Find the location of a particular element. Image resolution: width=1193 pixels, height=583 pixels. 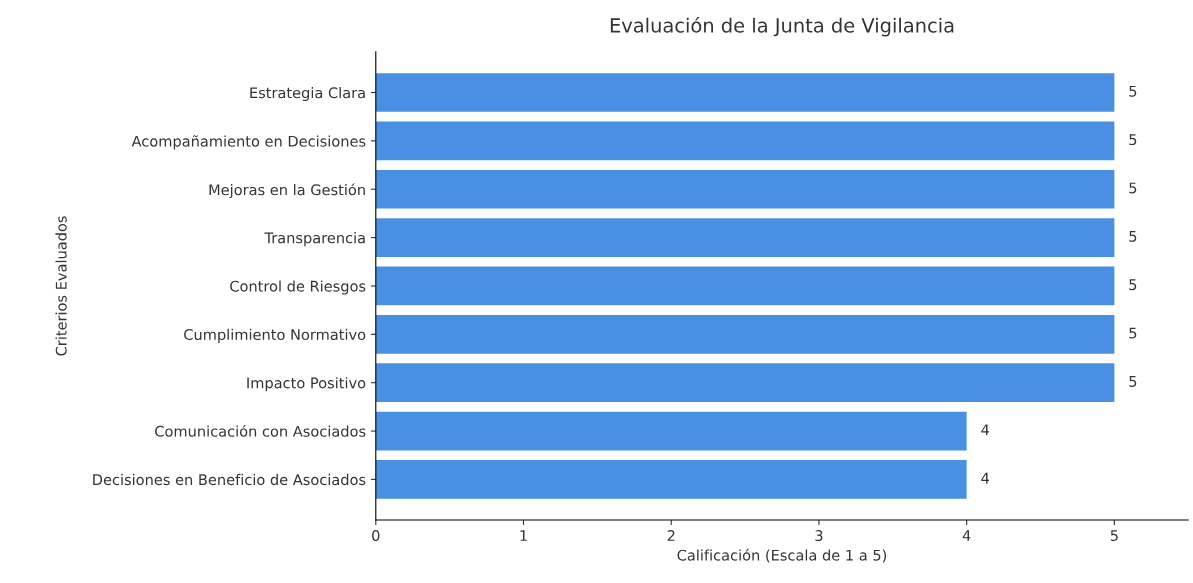

x-tick-label: 2 is located at coordinates (671, 535).